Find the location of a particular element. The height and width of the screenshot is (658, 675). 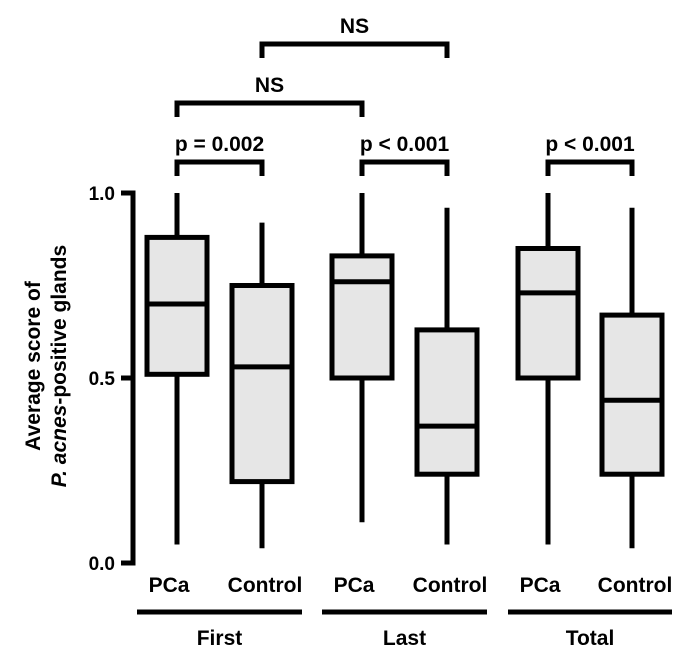

group-label: Total is located at coordinates (590, 638).